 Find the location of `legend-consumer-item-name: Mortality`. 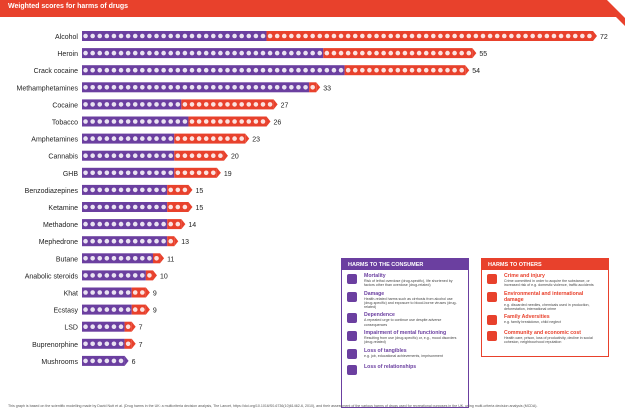

legend-consumer-item-name: Mortality is located at coordinates (375, 276).